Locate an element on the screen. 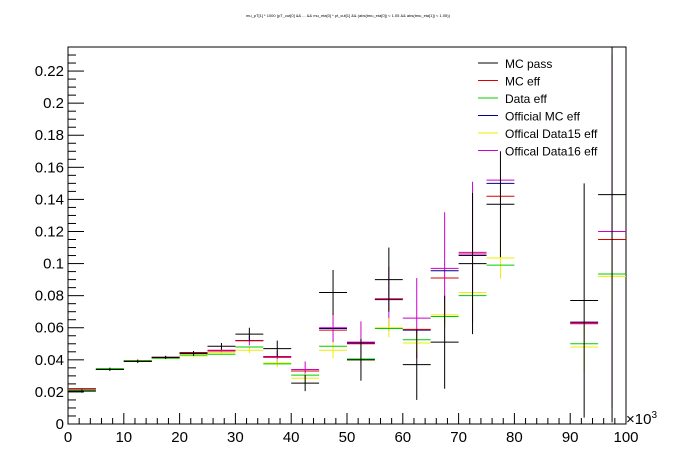 This screenshot has width=696, height=472. legend-item: Offical Data16 eff is located at coordinates (538, 152).